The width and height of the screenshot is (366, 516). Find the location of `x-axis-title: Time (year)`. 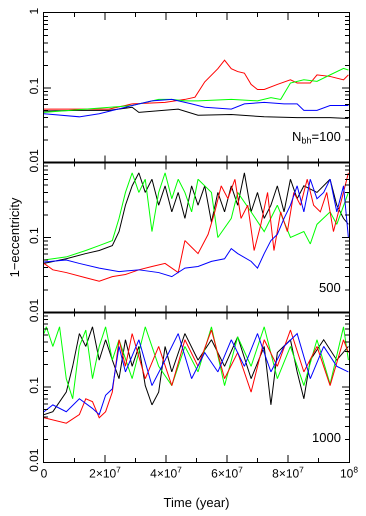

x-axis-title: Time (year) is located at coordinates (197, 502).